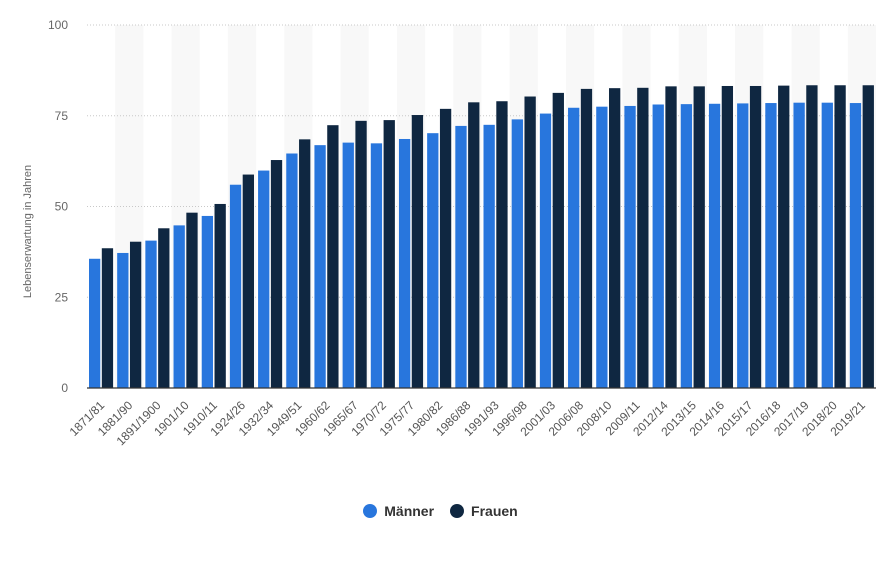  I want to click on y-tick-label: 50, so click(62, 207).